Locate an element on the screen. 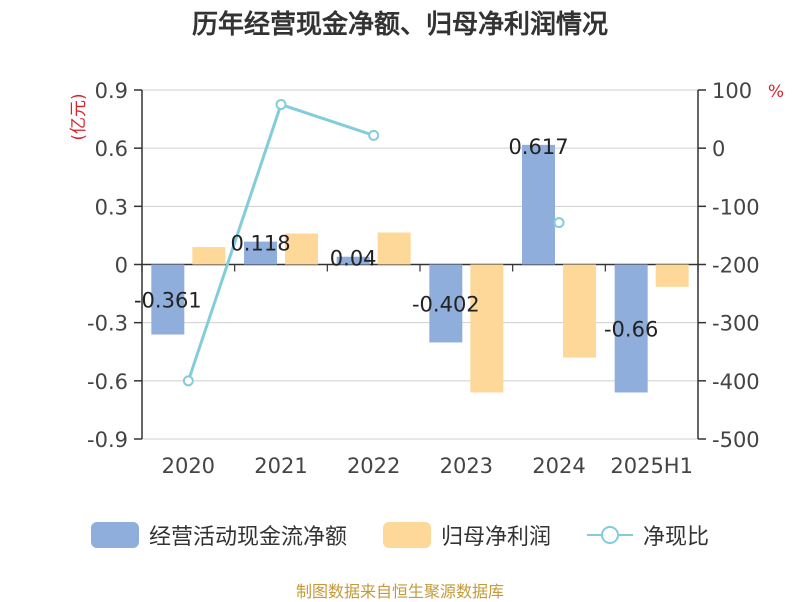 The height and width of the screenshot is (602, 800). y-tick-label-right: -200 is located at coordinates (736, 266).